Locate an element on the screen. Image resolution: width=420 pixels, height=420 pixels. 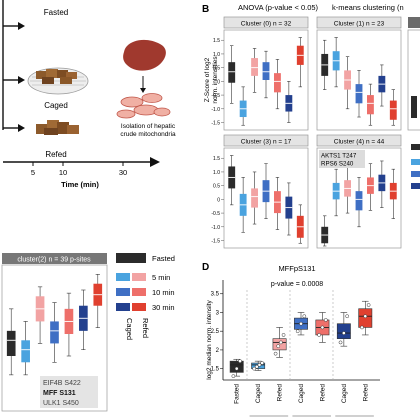
legend-refed-30-swatch is located at coordinates (139, 307).